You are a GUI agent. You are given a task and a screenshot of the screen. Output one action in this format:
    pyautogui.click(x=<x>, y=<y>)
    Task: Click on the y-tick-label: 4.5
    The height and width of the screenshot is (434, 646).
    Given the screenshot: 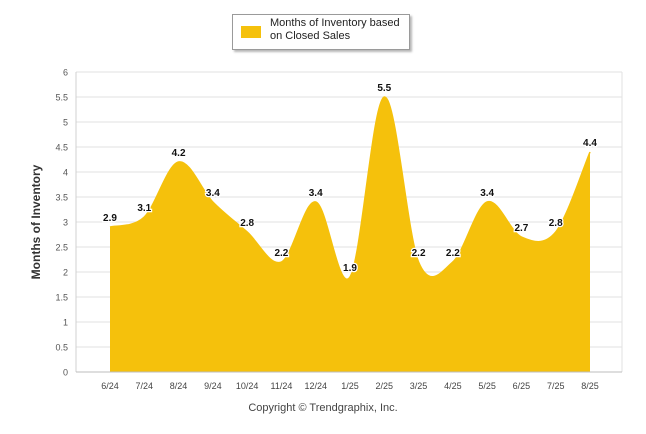 What is the action you would take?
    pyautogui.click(x=61, y=148)
    